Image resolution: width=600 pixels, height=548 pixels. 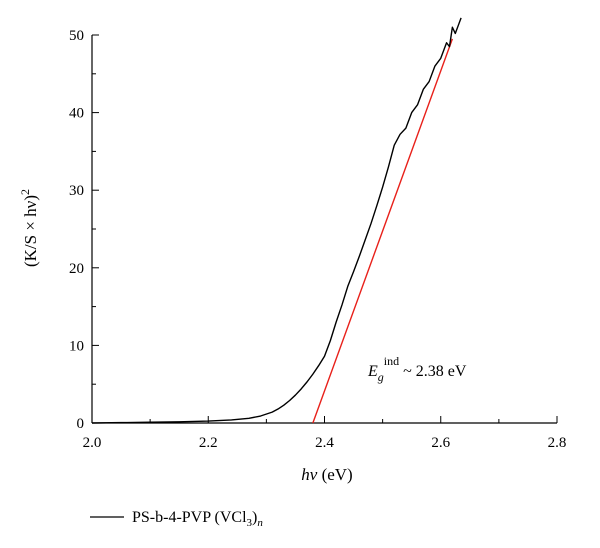 I want to click on y-axis-label: (K/S × hν)2, so click(x=29, y=228).